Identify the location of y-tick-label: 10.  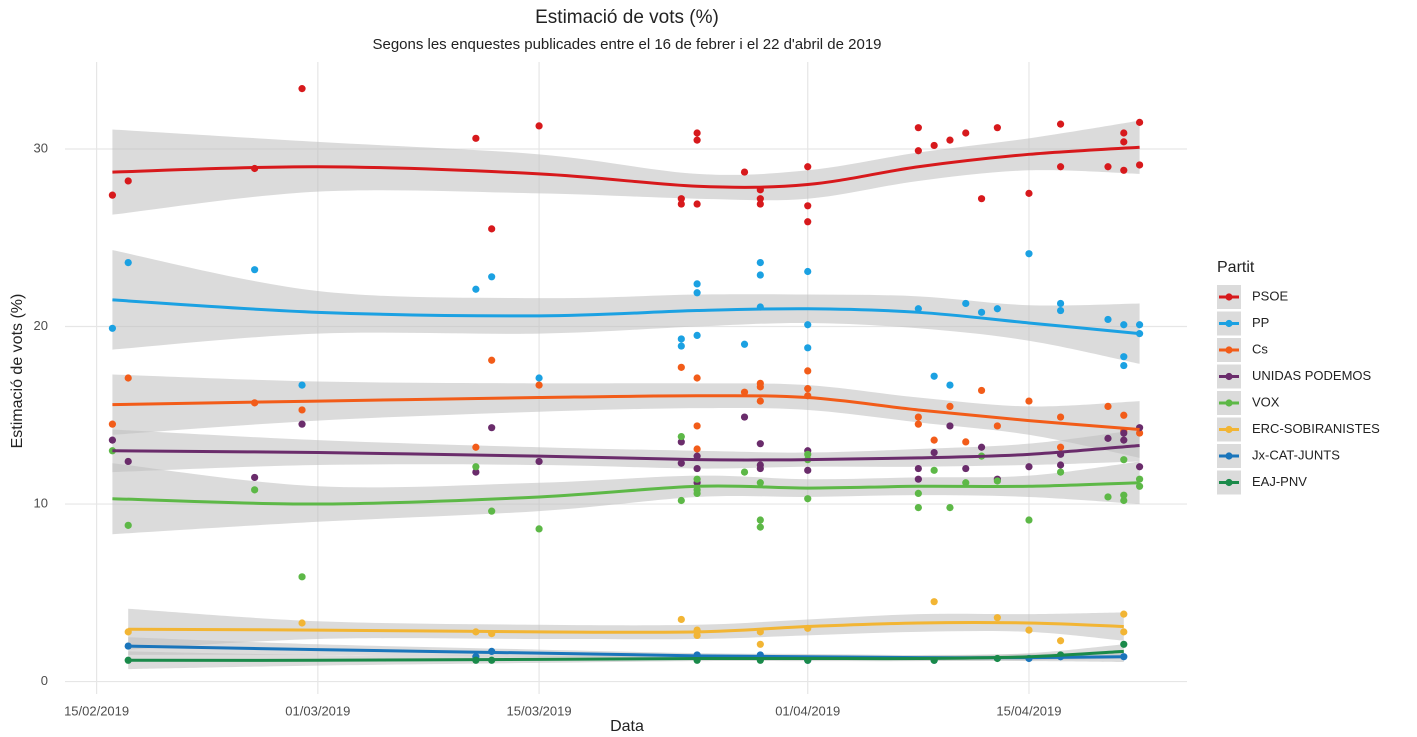
(41, 502).